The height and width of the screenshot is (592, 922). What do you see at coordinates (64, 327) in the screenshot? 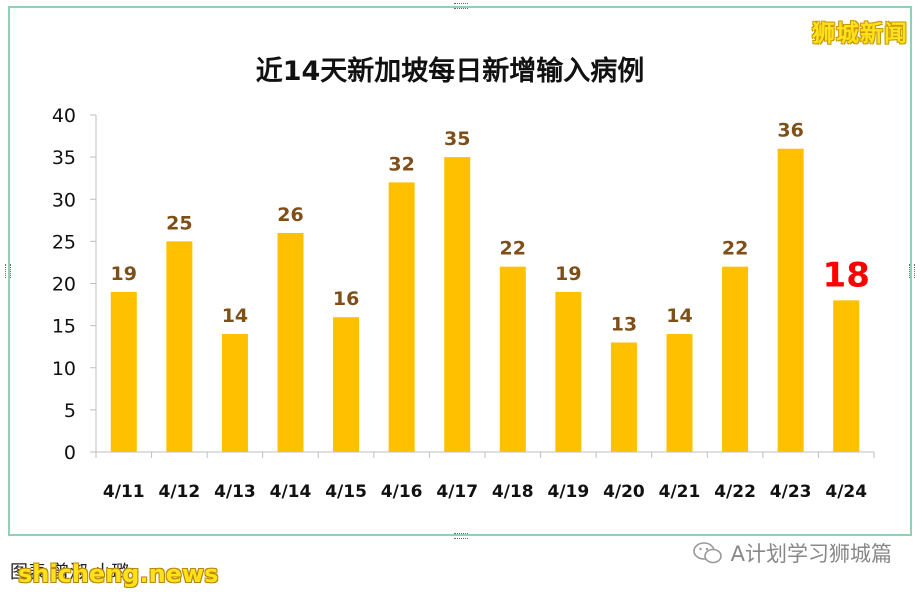
I see `y-tick-label: 15` at bounding box center [64, 327].